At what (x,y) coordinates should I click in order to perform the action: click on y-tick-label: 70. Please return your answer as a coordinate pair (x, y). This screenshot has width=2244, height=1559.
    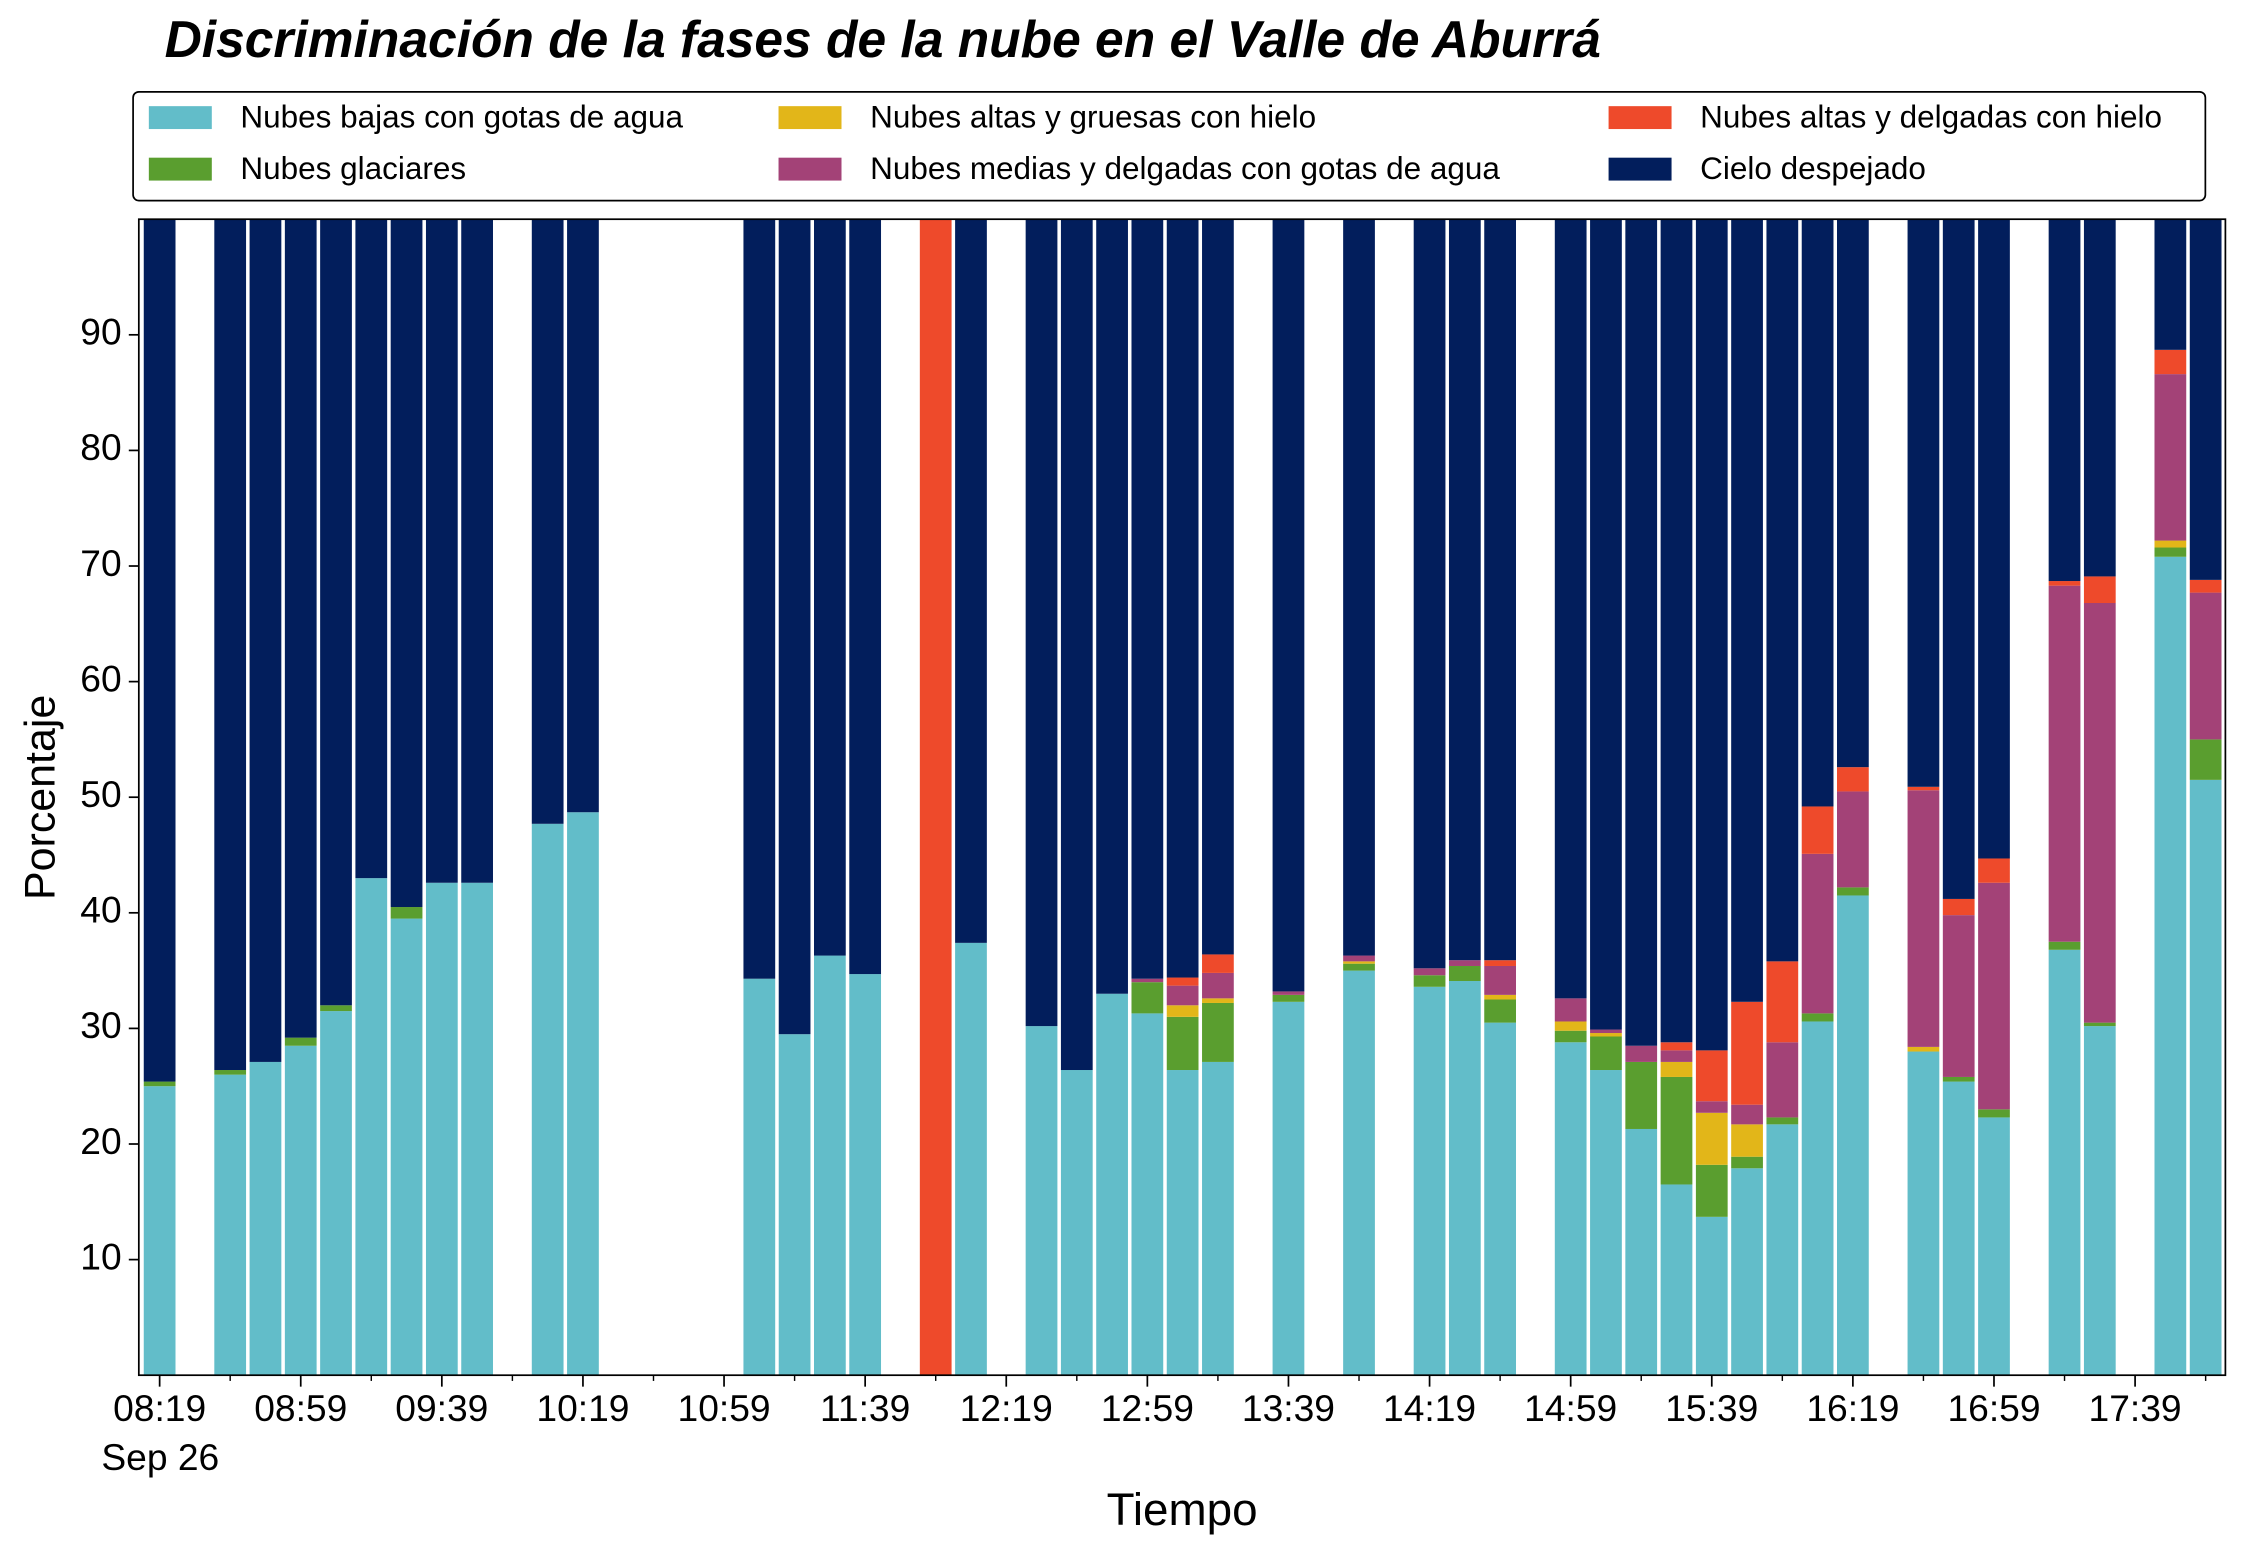
    Looking at the image, I should click on (100, 563).